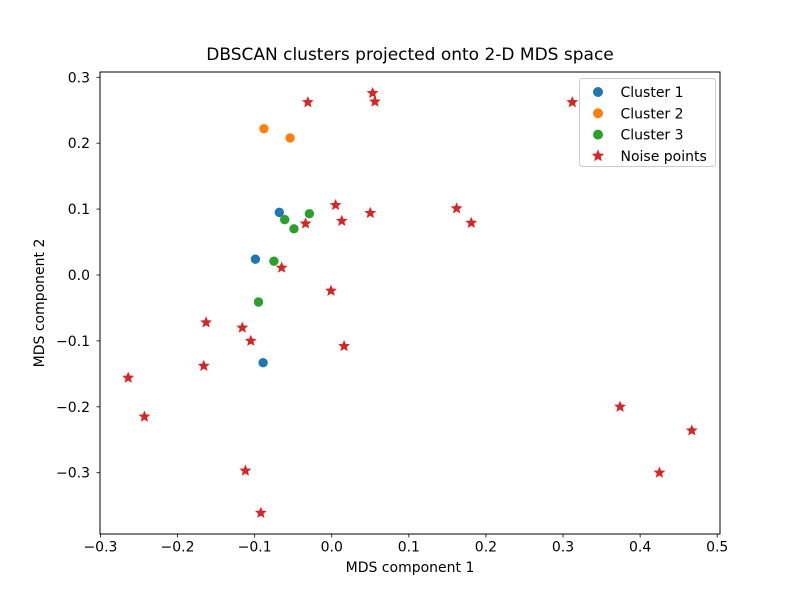 The height and width of the screenshot is (600, 800). What do you see at coordinates (640, 548) in the screenshot?
I see `x-tick-label: 0.4` at bounding box center [640, 548].